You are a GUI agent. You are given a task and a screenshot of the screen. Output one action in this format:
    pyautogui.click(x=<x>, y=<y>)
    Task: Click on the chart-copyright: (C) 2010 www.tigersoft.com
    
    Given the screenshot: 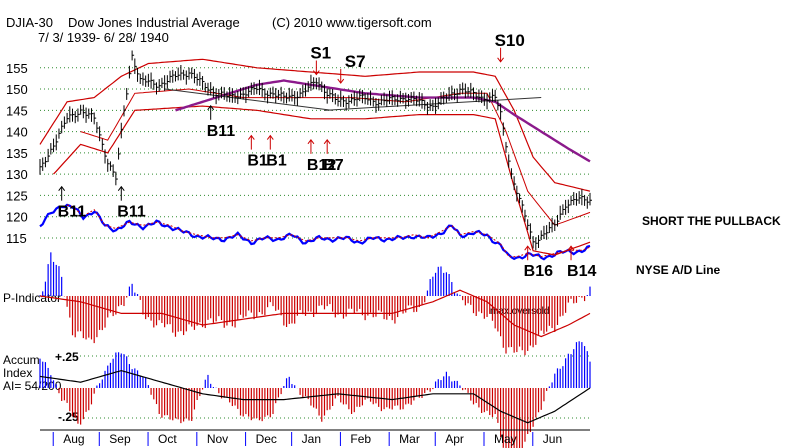 What is the action you would take?
    pyautogui.click(x=352, y=22)
    